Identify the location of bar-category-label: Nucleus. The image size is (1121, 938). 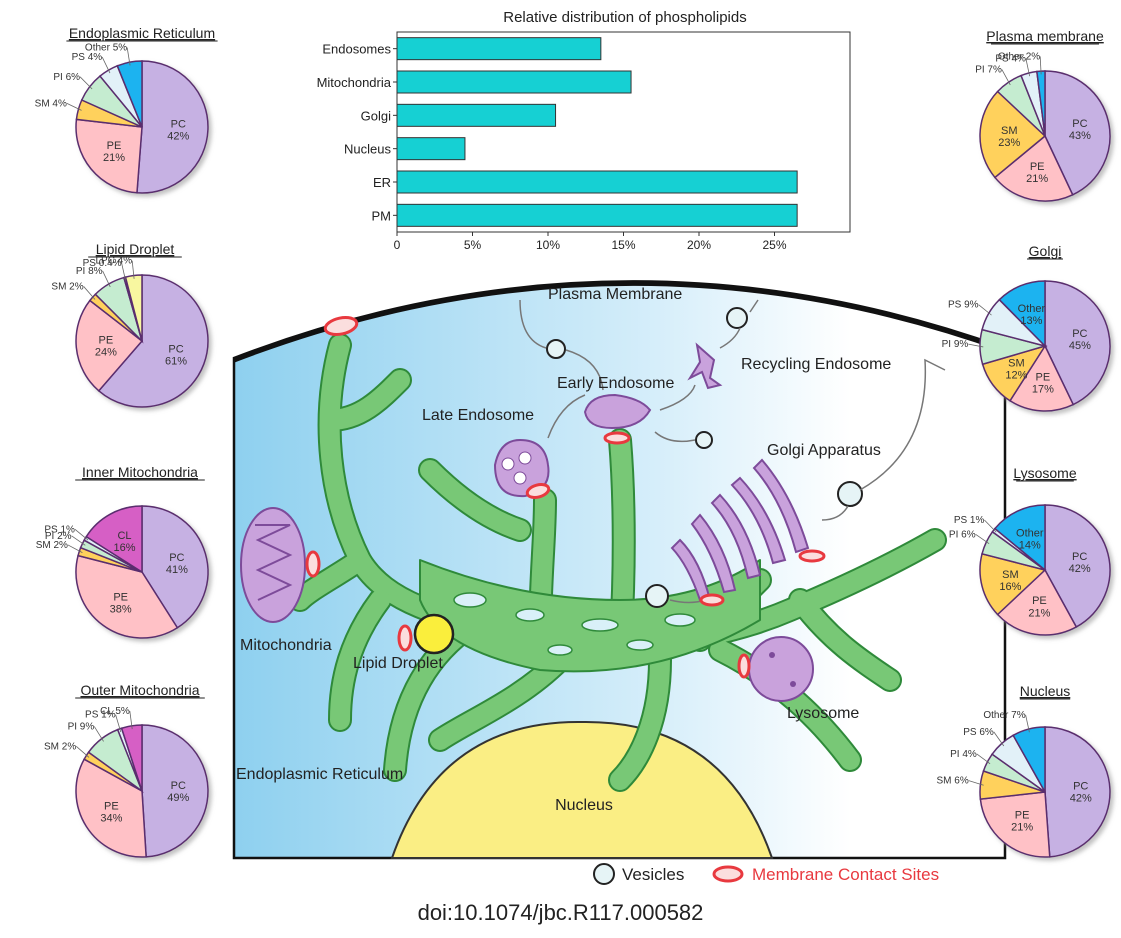
(367, 149).